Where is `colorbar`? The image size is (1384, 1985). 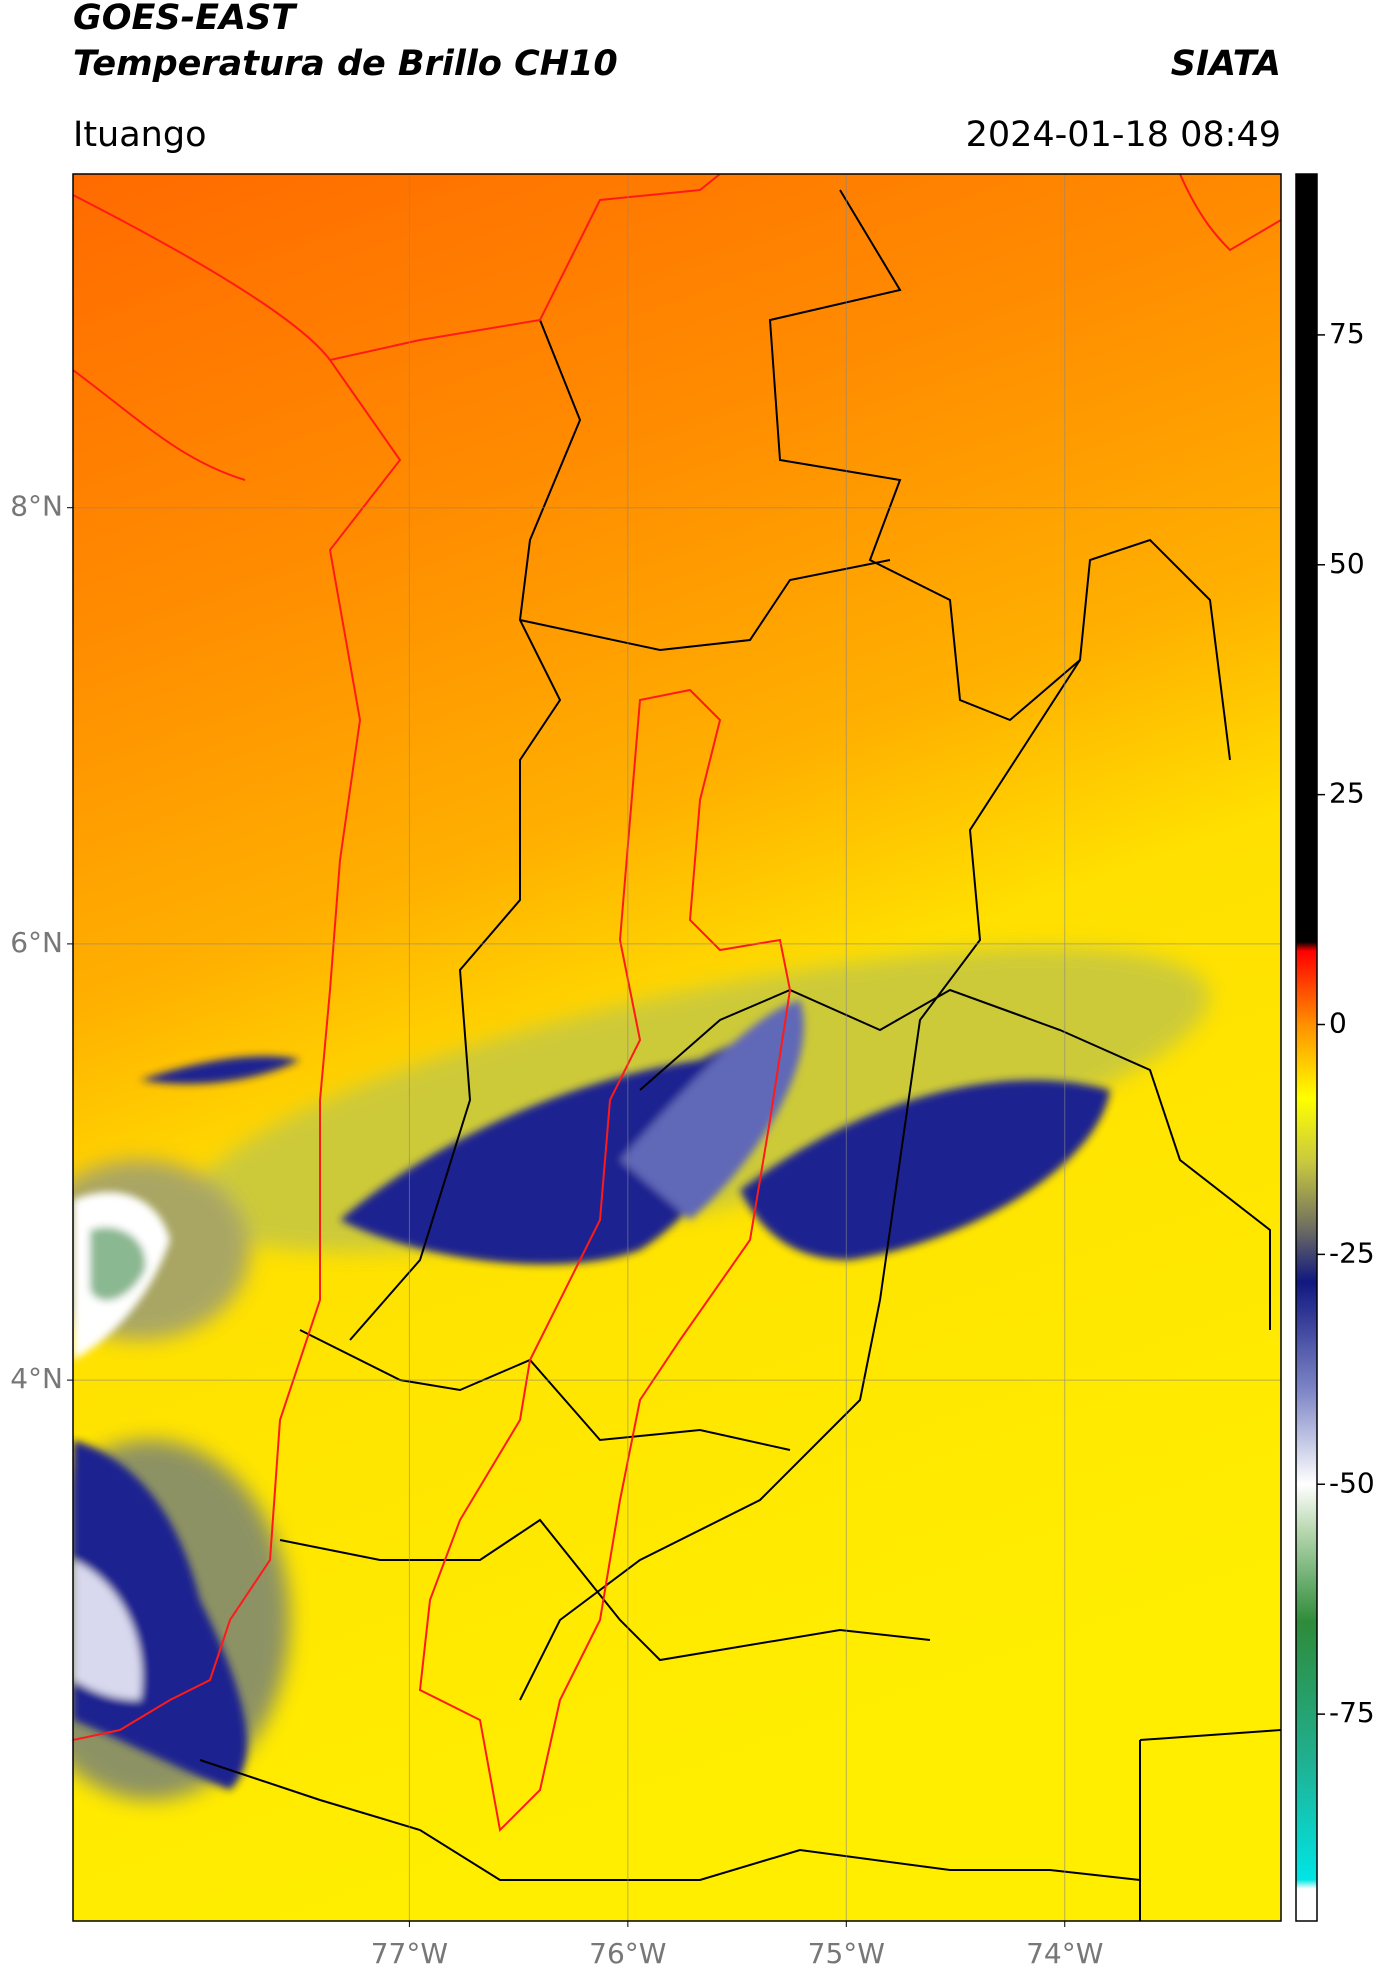
colorbar is located at coordinates (1306, 1047).